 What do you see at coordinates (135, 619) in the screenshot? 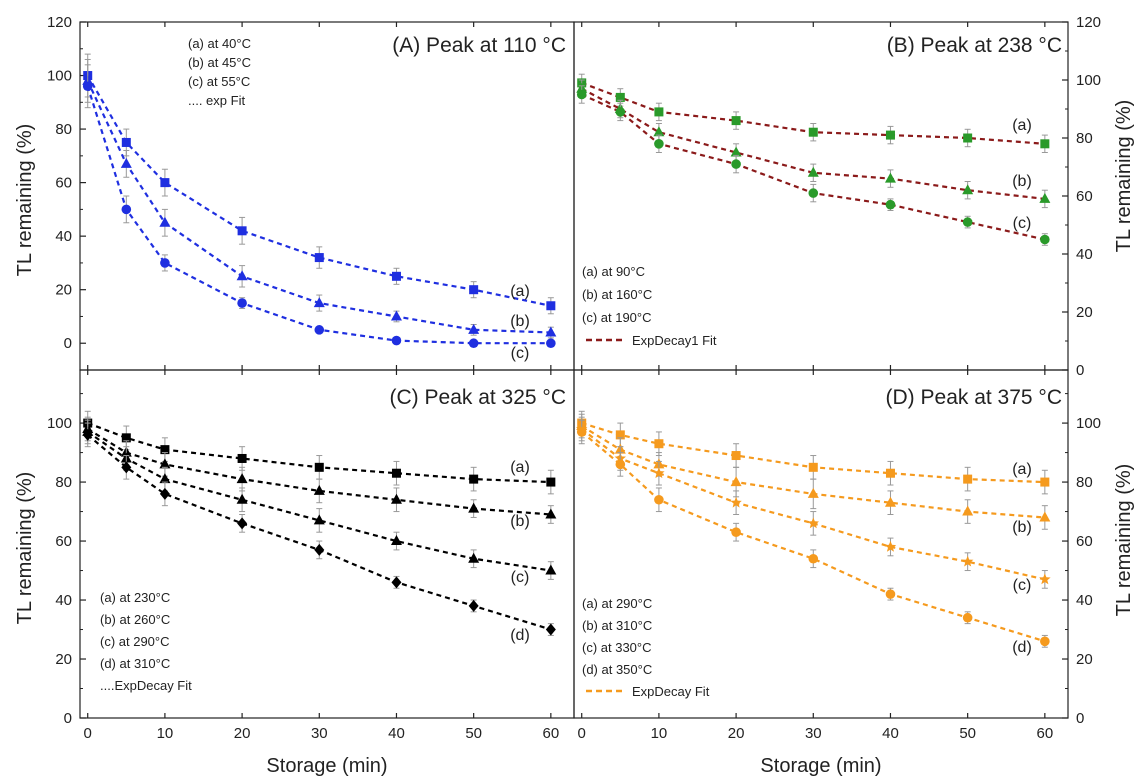
I see `legend-entry: (b) at 260°C` at bounding box center [135, 619].